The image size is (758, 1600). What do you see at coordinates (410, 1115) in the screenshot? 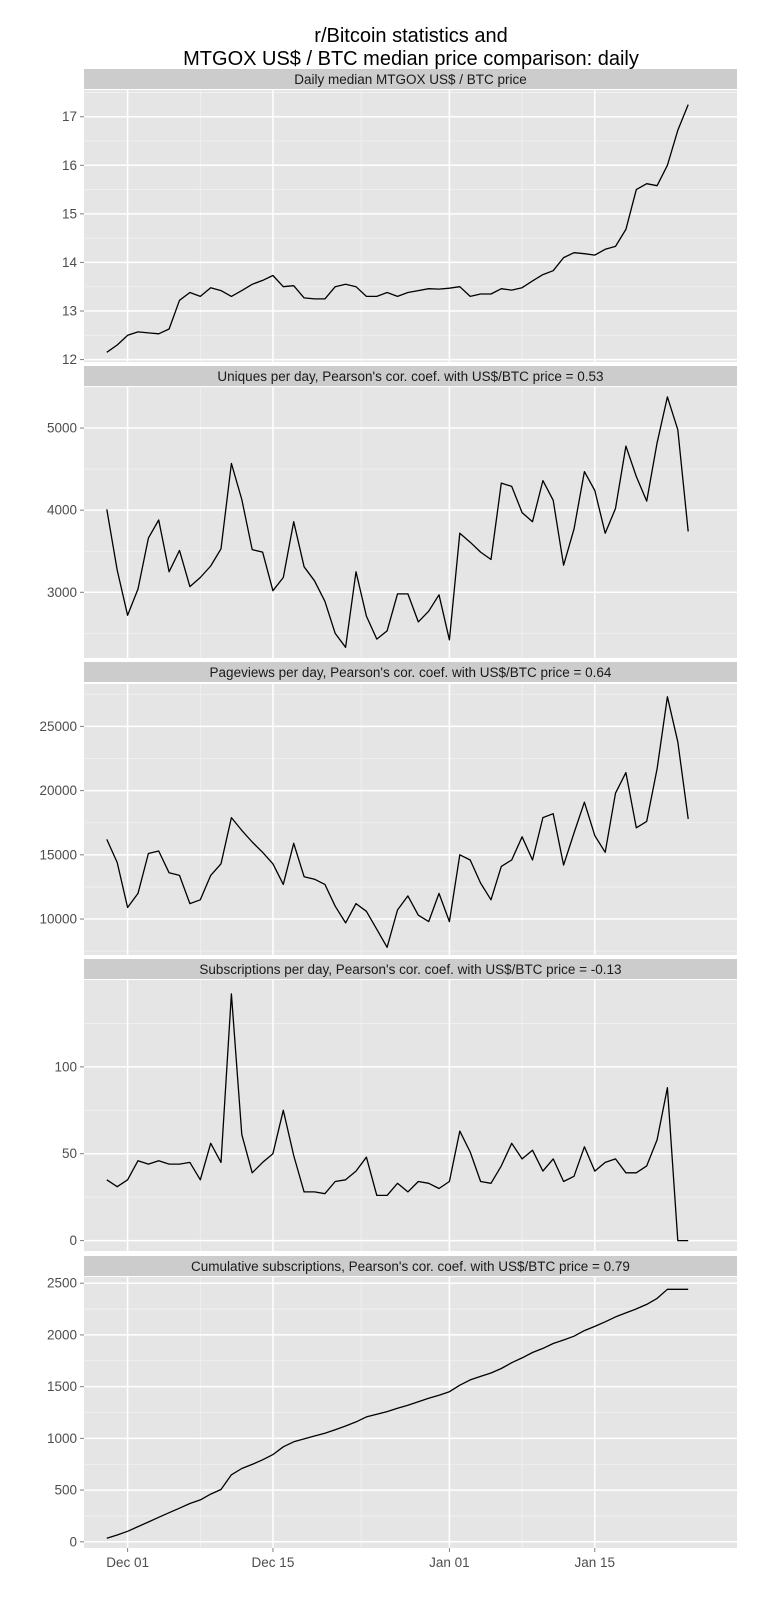
I see `plot-area` at bounding box center [410, 1115].